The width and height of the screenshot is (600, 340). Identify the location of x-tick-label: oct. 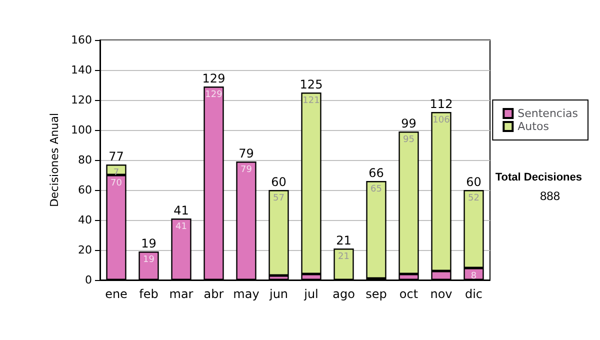
(408, 294).